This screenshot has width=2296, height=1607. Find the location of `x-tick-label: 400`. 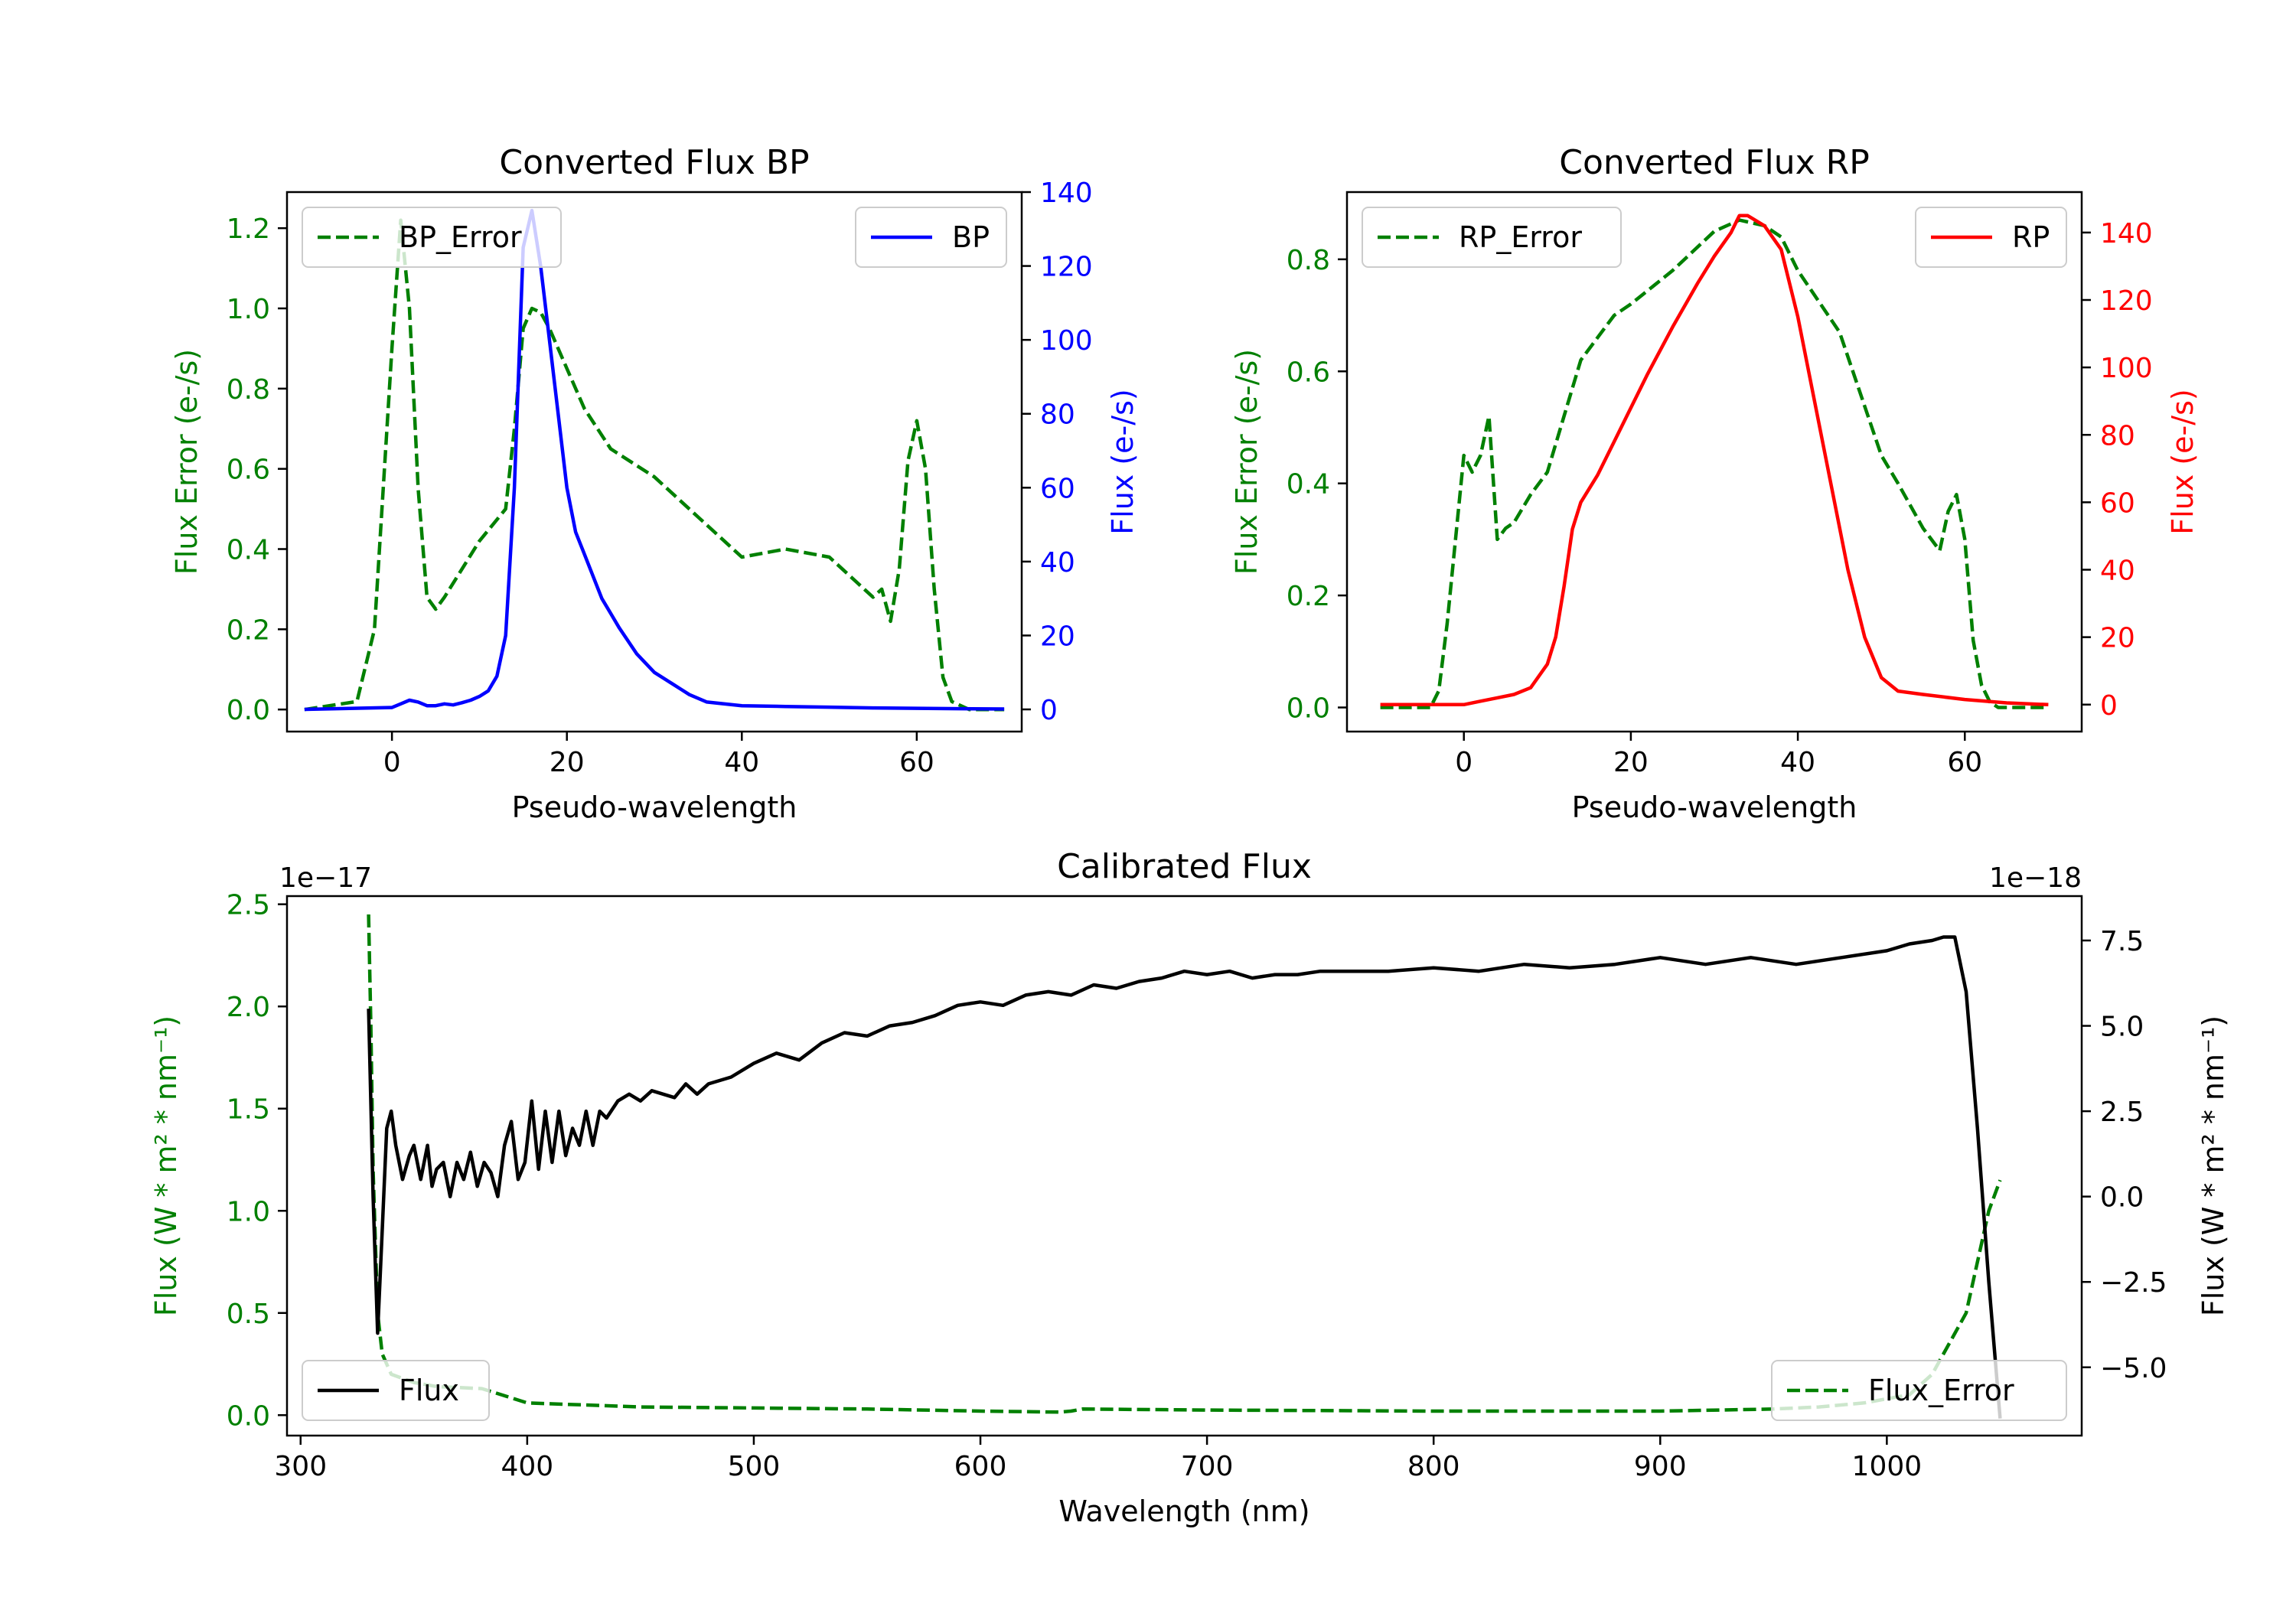

x-tick-label: 400 is located at coordinates (527, 1466).